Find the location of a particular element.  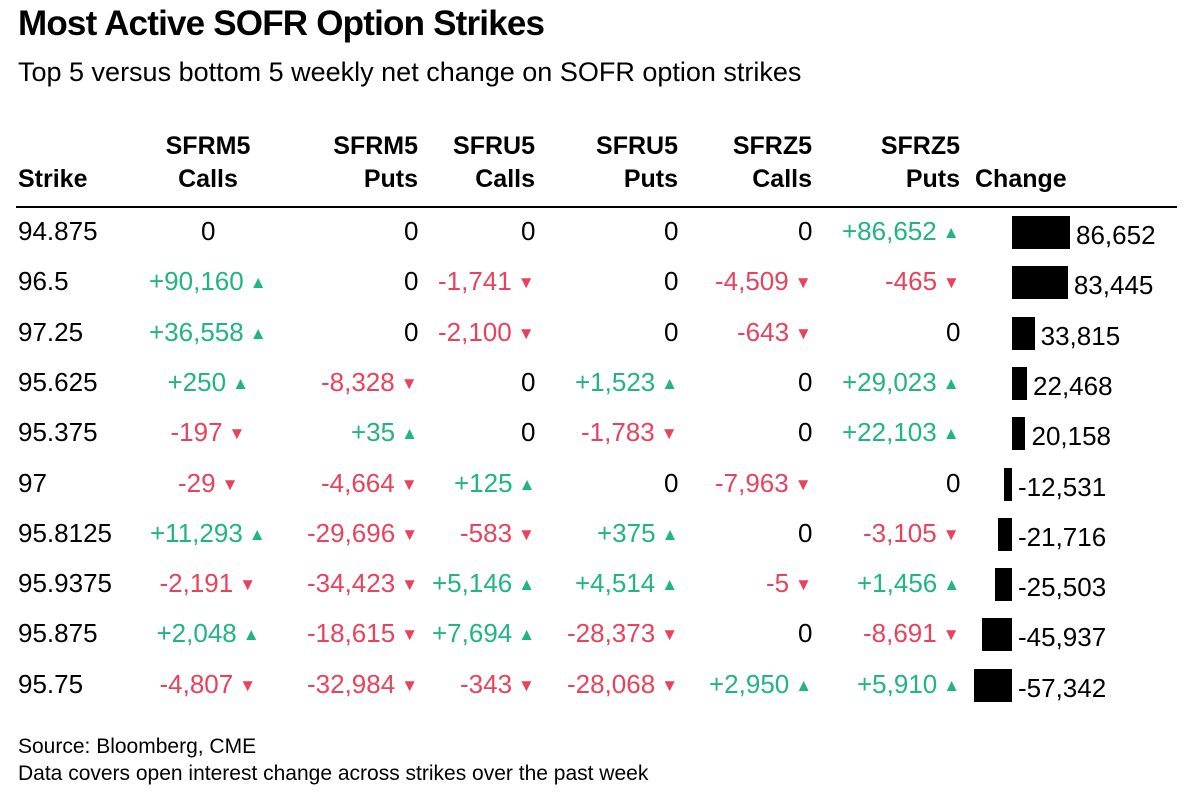

value-text: -643 is located at coordinates (763, 331).